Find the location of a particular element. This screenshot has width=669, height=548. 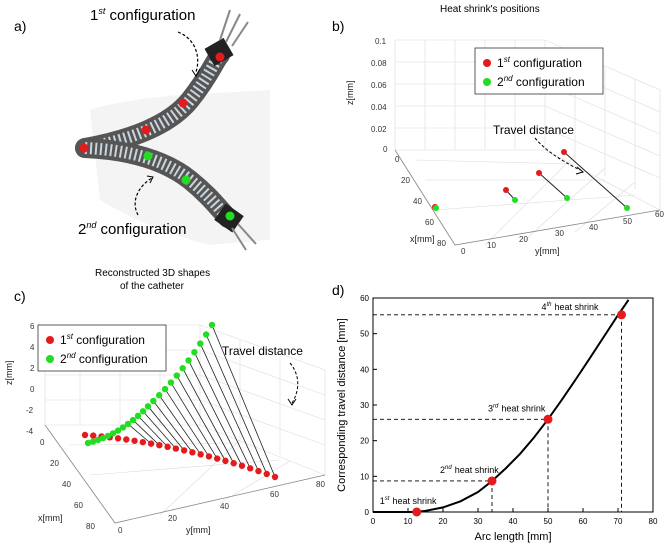

panel-a-label: a) is located at coordinates (20, 26).